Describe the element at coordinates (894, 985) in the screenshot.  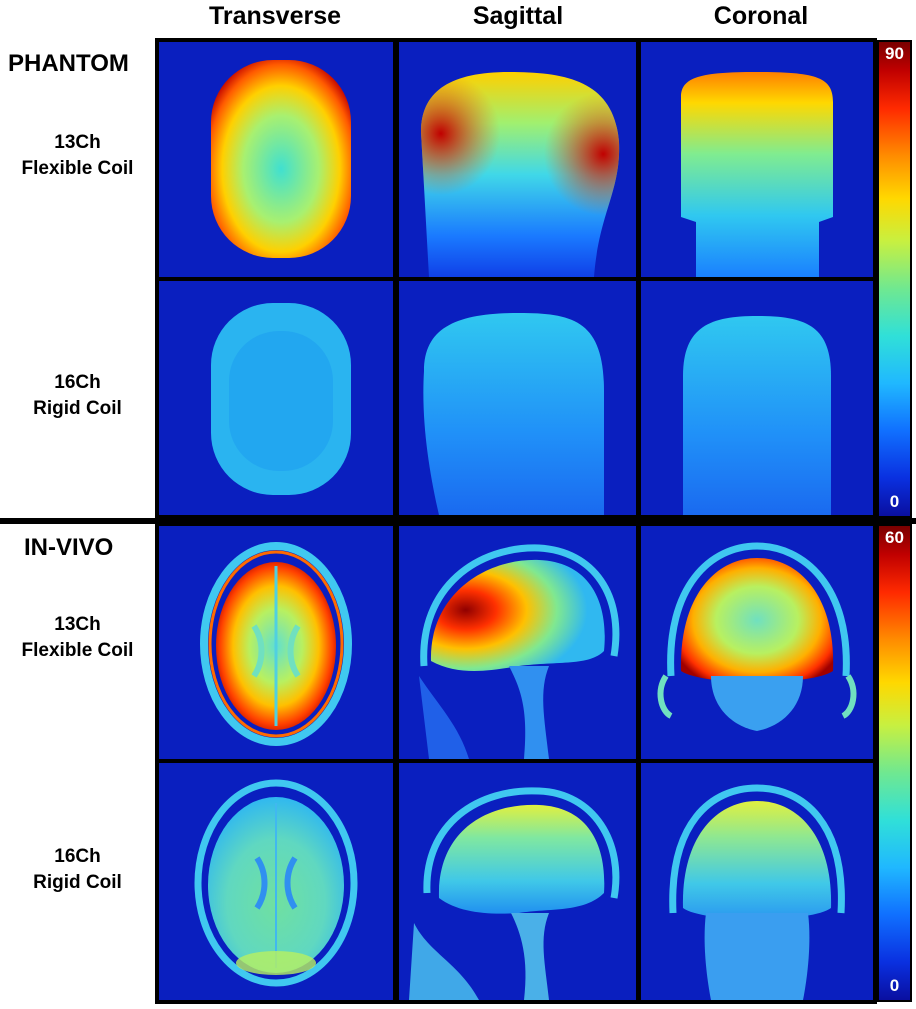
I see `invivo-colorbar-min: 0` at that location.